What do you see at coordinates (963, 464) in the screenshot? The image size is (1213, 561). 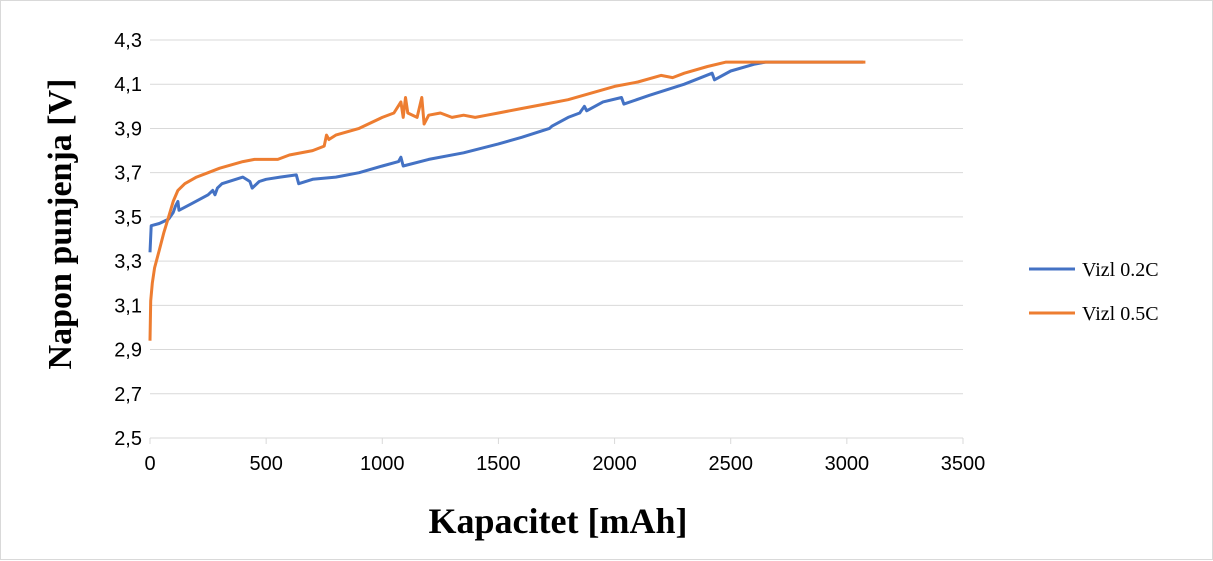 I see `x-tick-label: 3500` at bounding box center [963, 464].